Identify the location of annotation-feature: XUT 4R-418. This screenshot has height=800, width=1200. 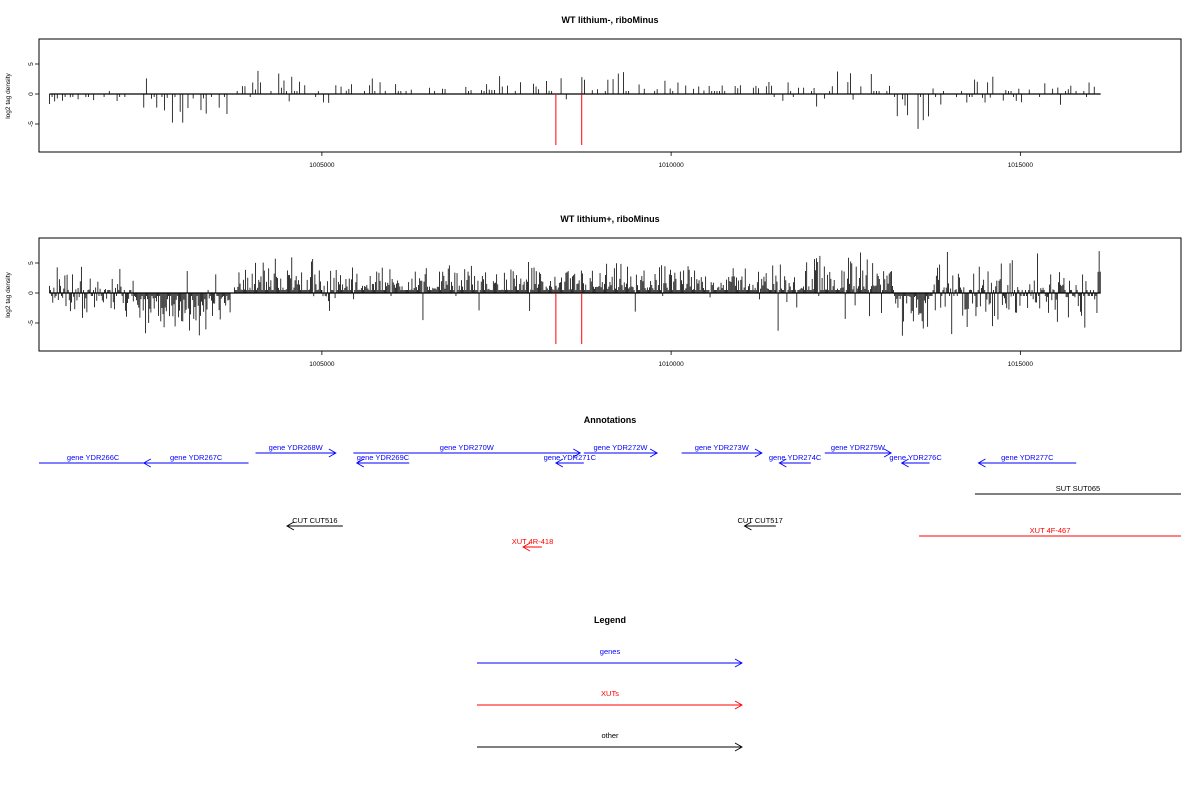
(533, 544).